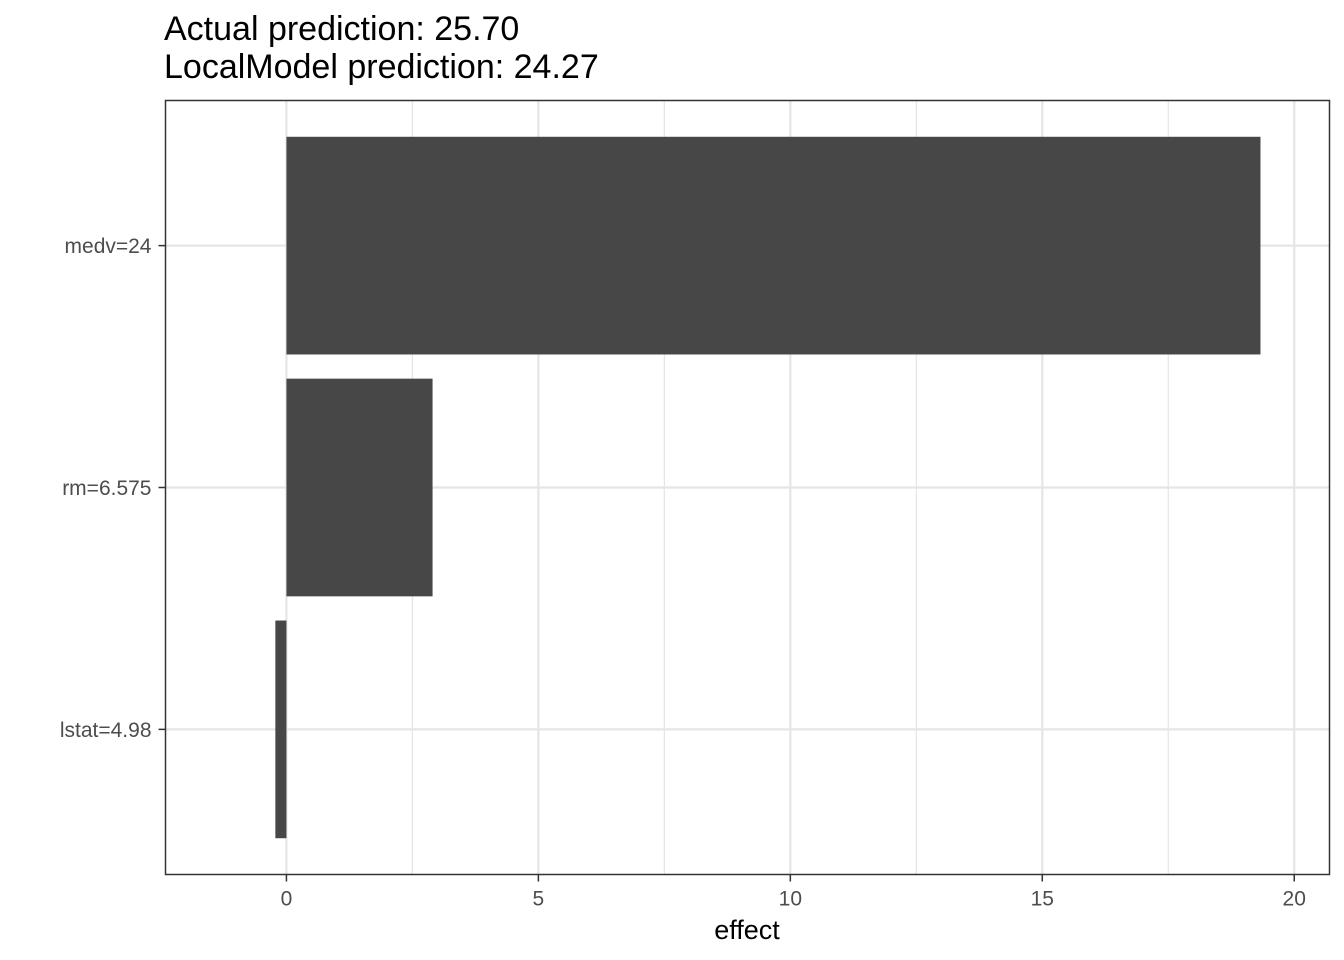  I want to click on x-tick-label: 20, so click(1294, 899).